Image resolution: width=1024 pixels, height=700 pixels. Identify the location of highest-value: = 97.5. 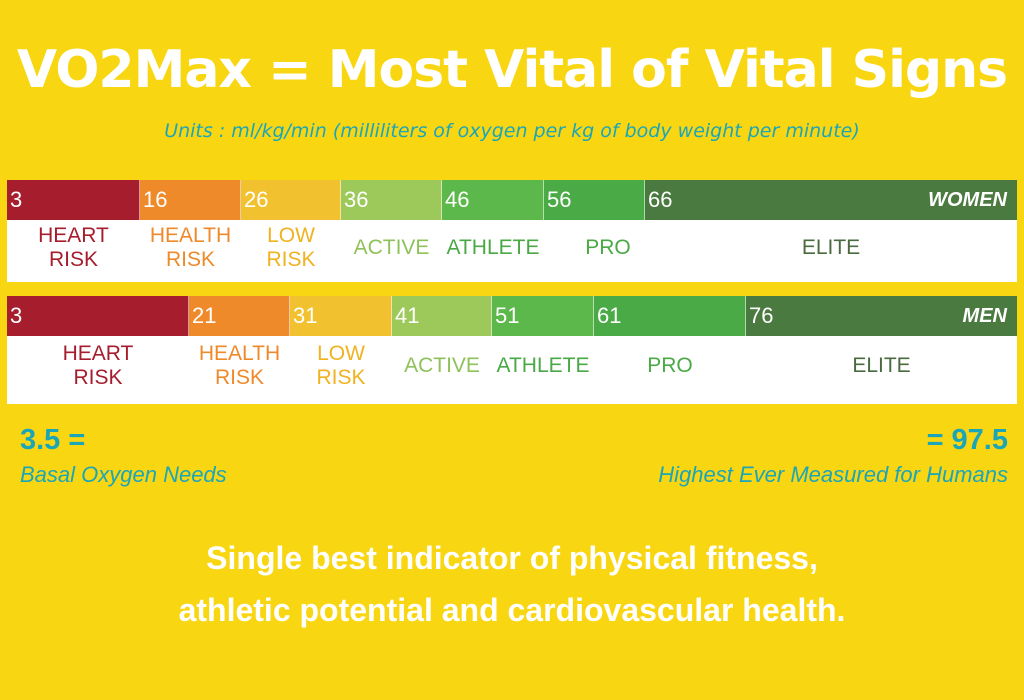
(967, 440).